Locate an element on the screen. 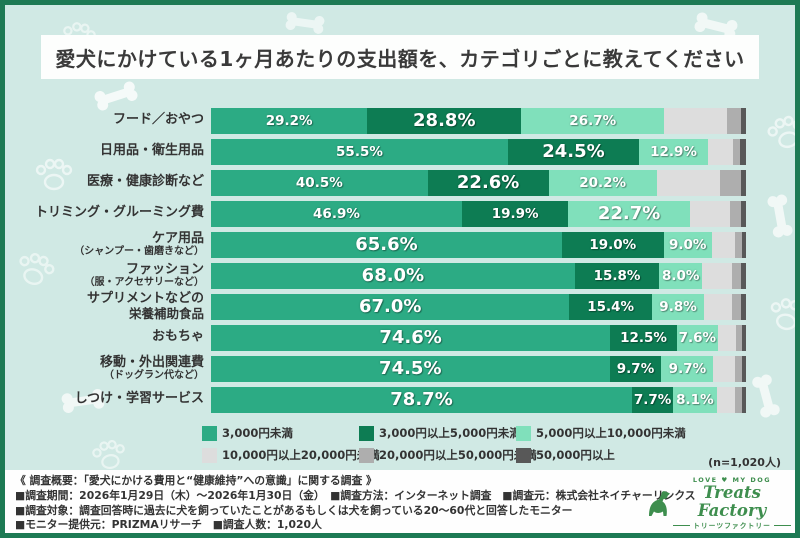 Image resolution: width=800 pixels, height=538 pixels. segment-value-label: 8.0% is located at coordinates (680, 275).